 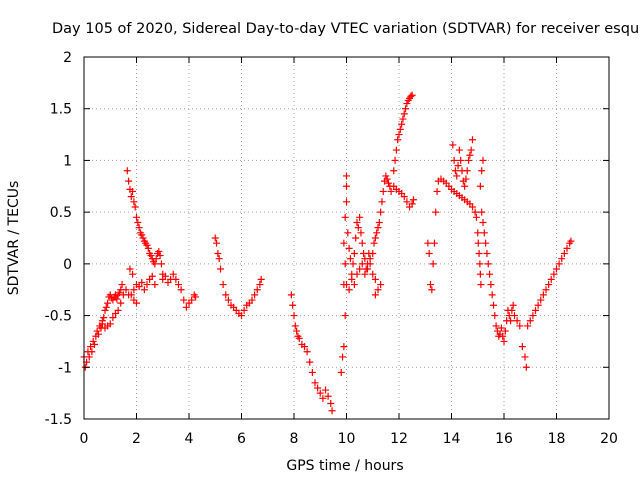 I want to click on x-tick-label: 10, so click(x=347, y=439).